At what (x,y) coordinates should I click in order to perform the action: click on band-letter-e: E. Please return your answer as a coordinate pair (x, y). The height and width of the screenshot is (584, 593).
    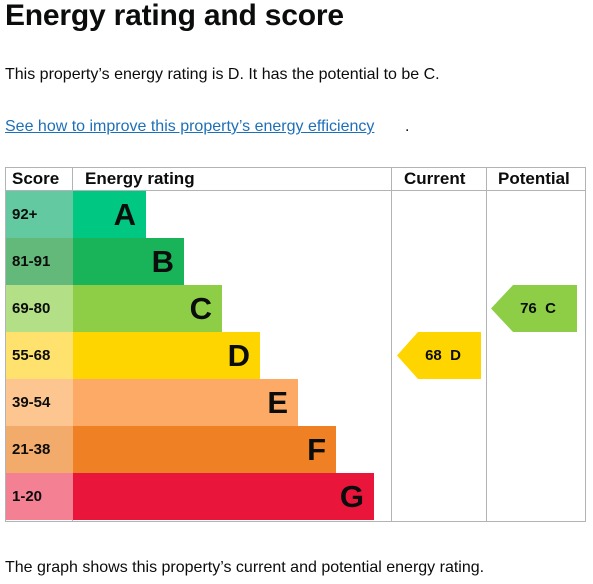
    Looking at the image, I should click on (277, 402).